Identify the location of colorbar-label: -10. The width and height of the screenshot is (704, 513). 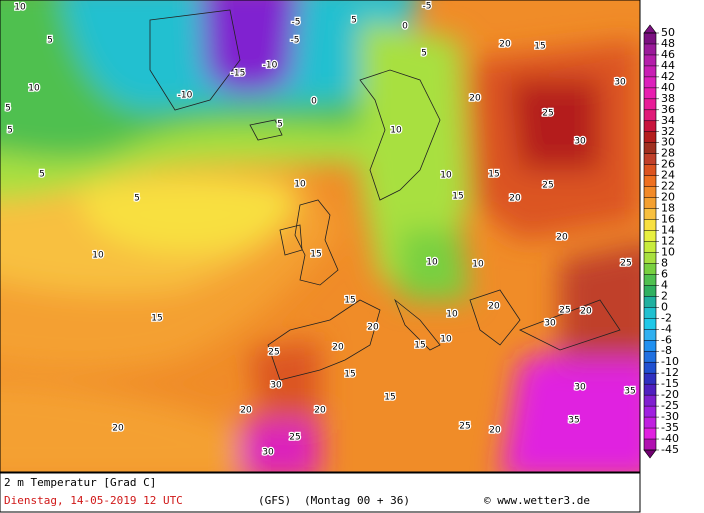
(670, 361).